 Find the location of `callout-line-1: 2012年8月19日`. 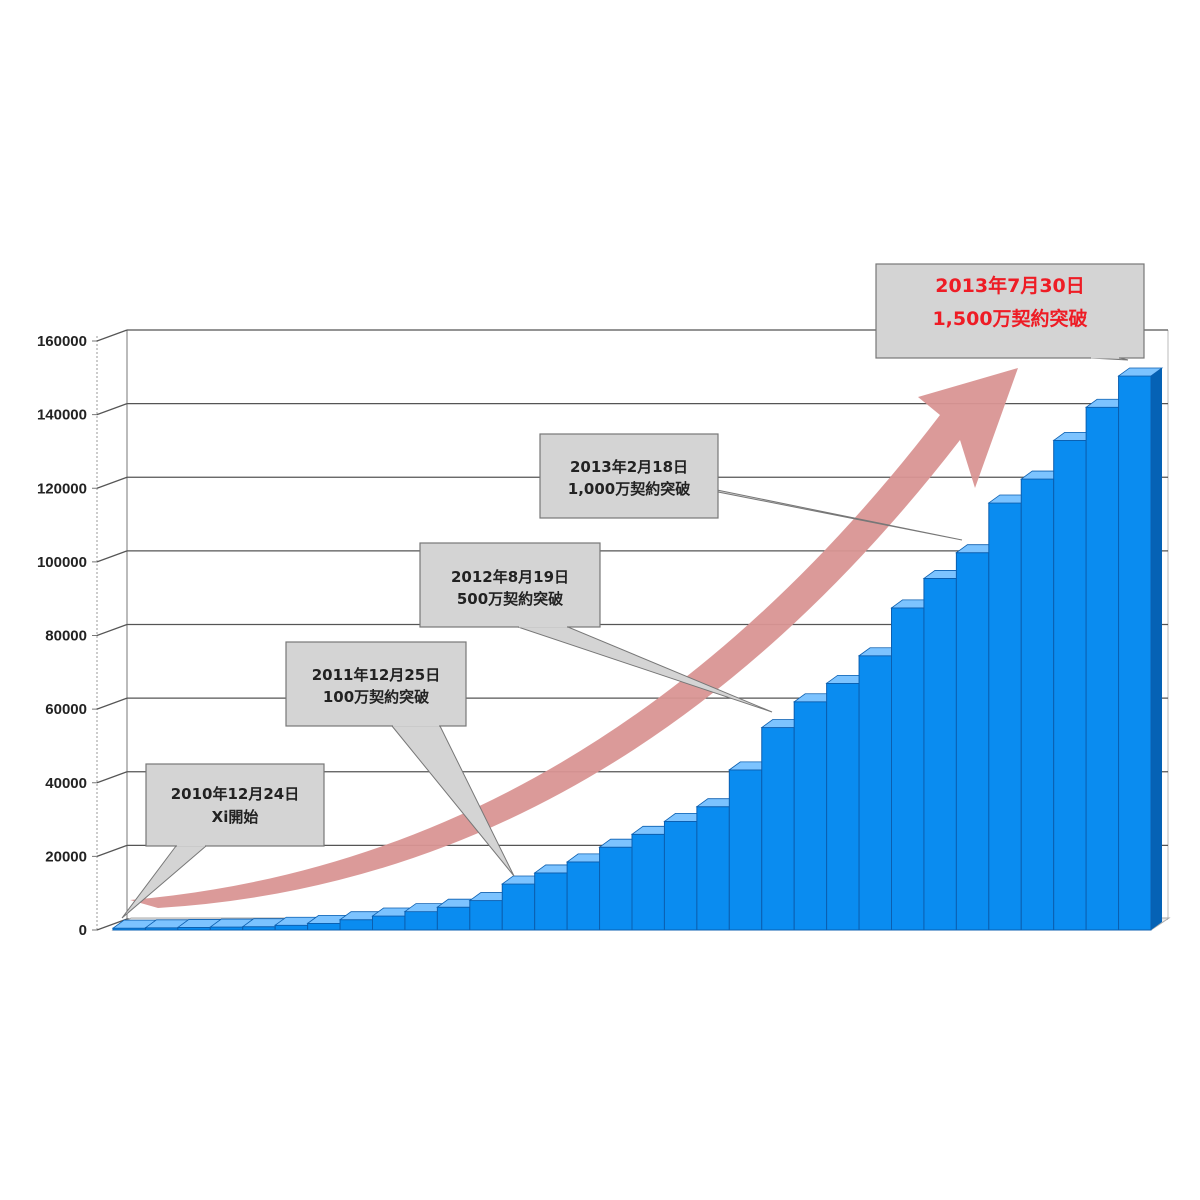

callout-line-1: 2012年8月19日 is located at coordinates (510, 577).